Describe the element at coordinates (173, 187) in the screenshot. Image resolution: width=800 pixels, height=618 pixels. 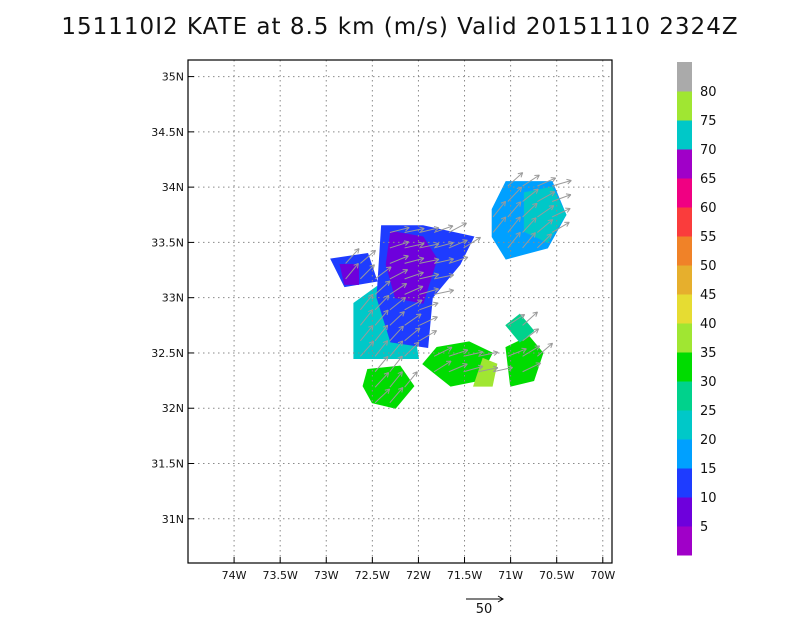
I see `y-tick-label: 34N` at that location.